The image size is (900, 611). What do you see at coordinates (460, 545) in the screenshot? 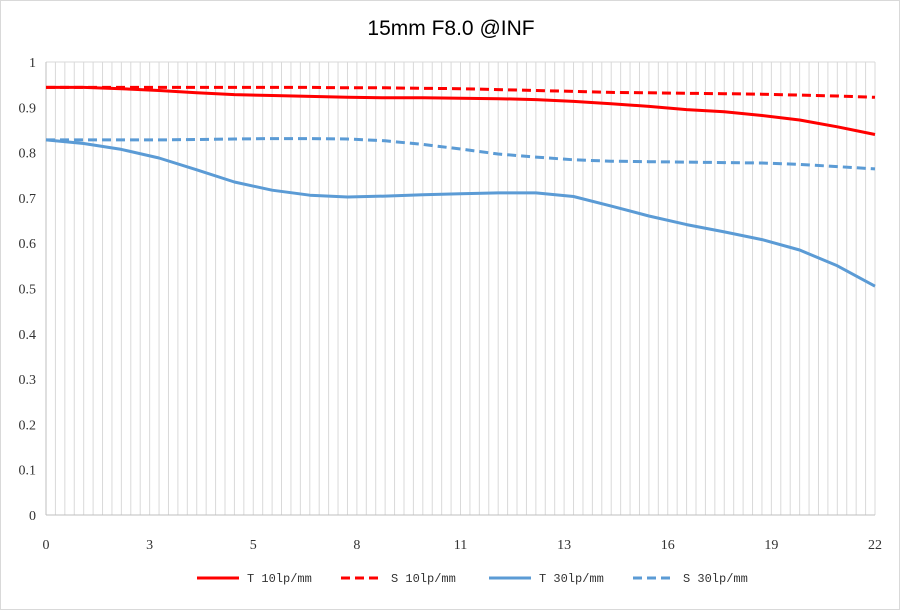
I see `x-tick-label: 11` at bounding box center [460, 545].